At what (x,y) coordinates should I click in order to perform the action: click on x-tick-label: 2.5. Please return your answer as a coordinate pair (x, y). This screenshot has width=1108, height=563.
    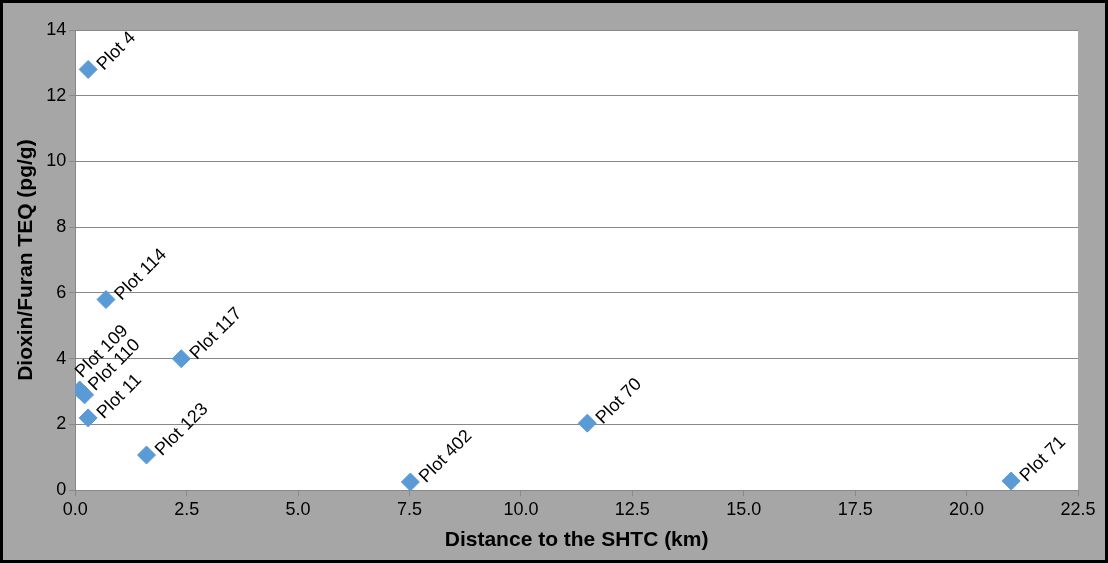
    Looking at the image, I should click on (187, 508).